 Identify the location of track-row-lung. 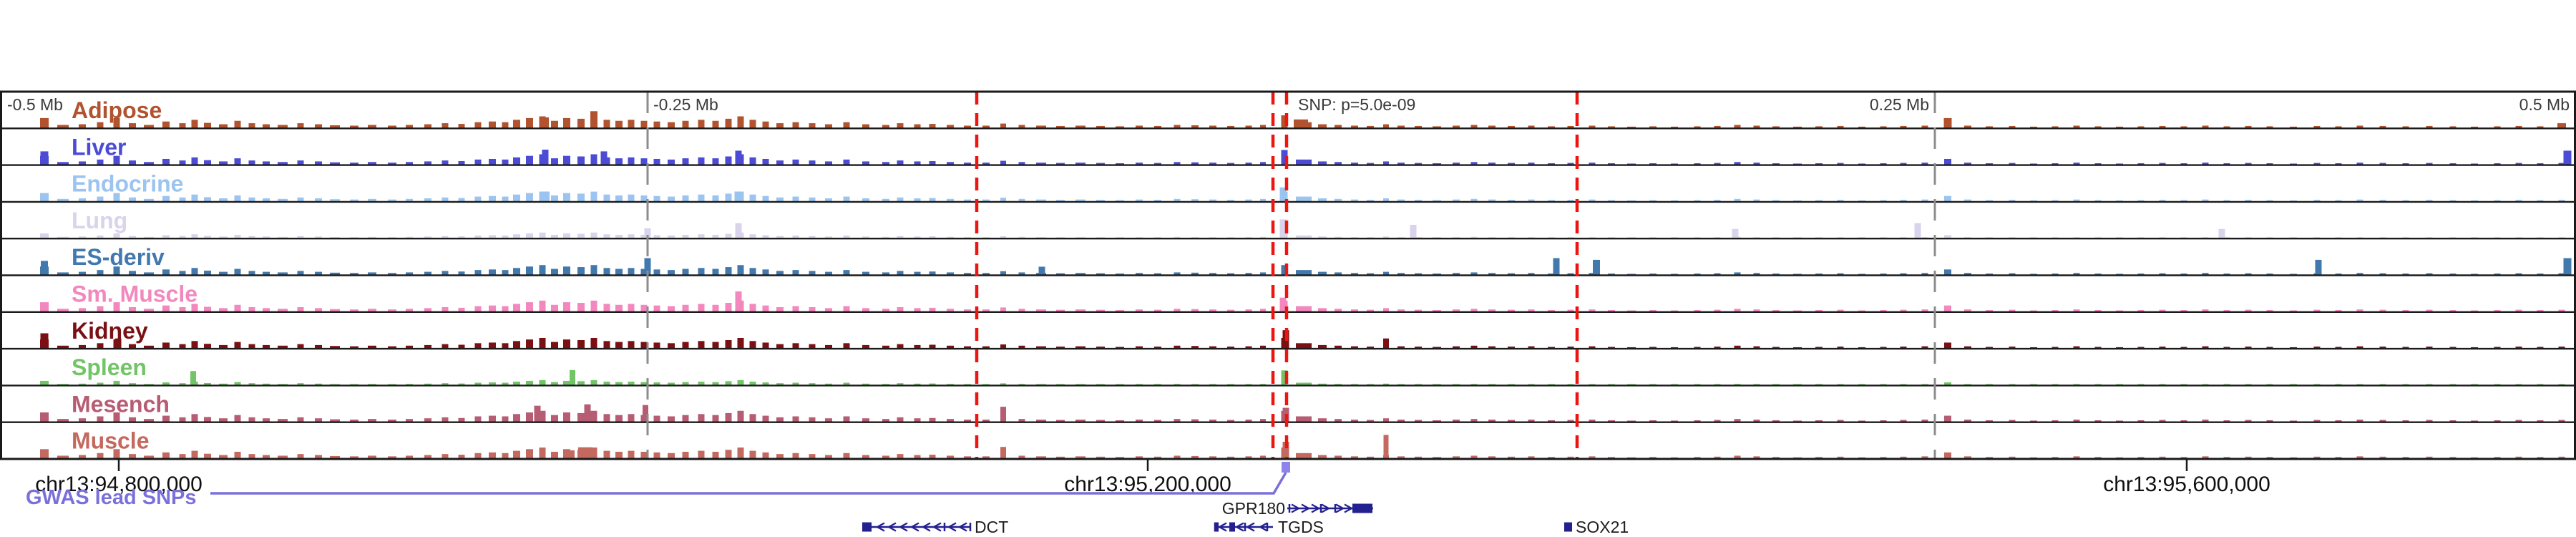
(1288, 229).